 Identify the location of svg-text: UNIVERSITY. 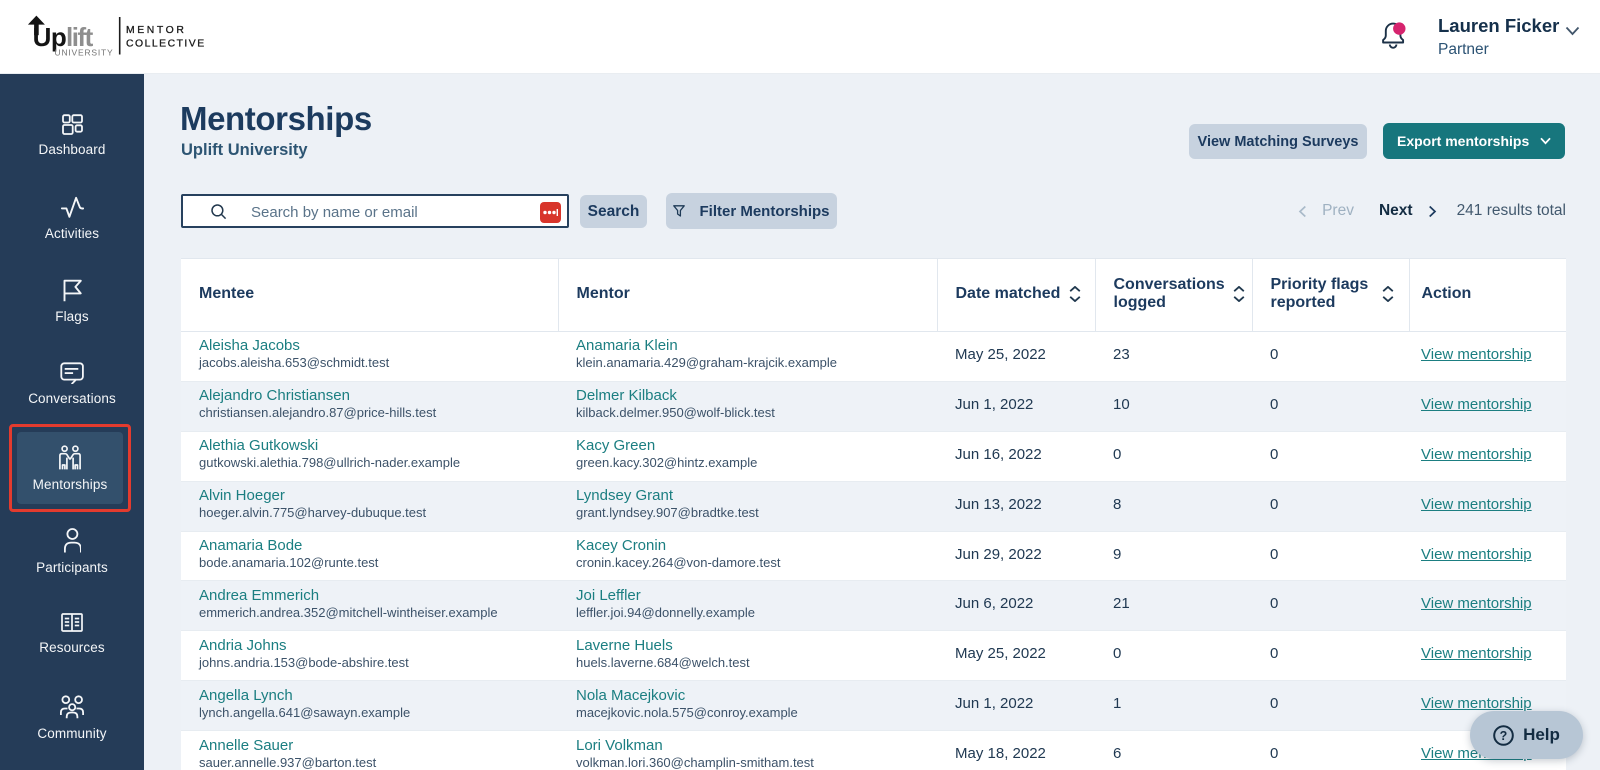
(84, 53).